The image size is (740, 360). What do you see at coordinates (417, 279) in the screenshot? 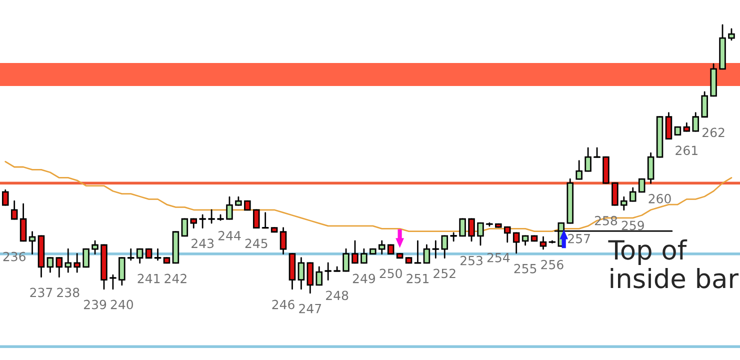
I see `x-tick-label: 251` at bounding box center [417, 279].